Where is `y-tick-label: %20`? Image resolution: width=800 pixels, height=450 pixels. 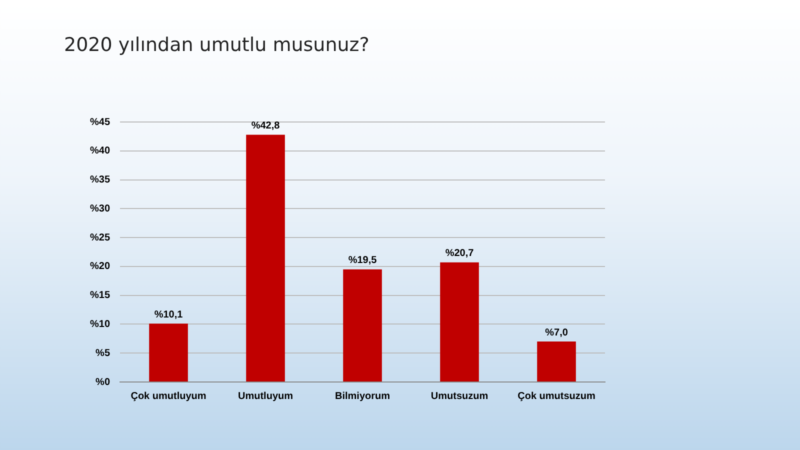 y-tick-label: %20 is located at coordinates (100, 266).